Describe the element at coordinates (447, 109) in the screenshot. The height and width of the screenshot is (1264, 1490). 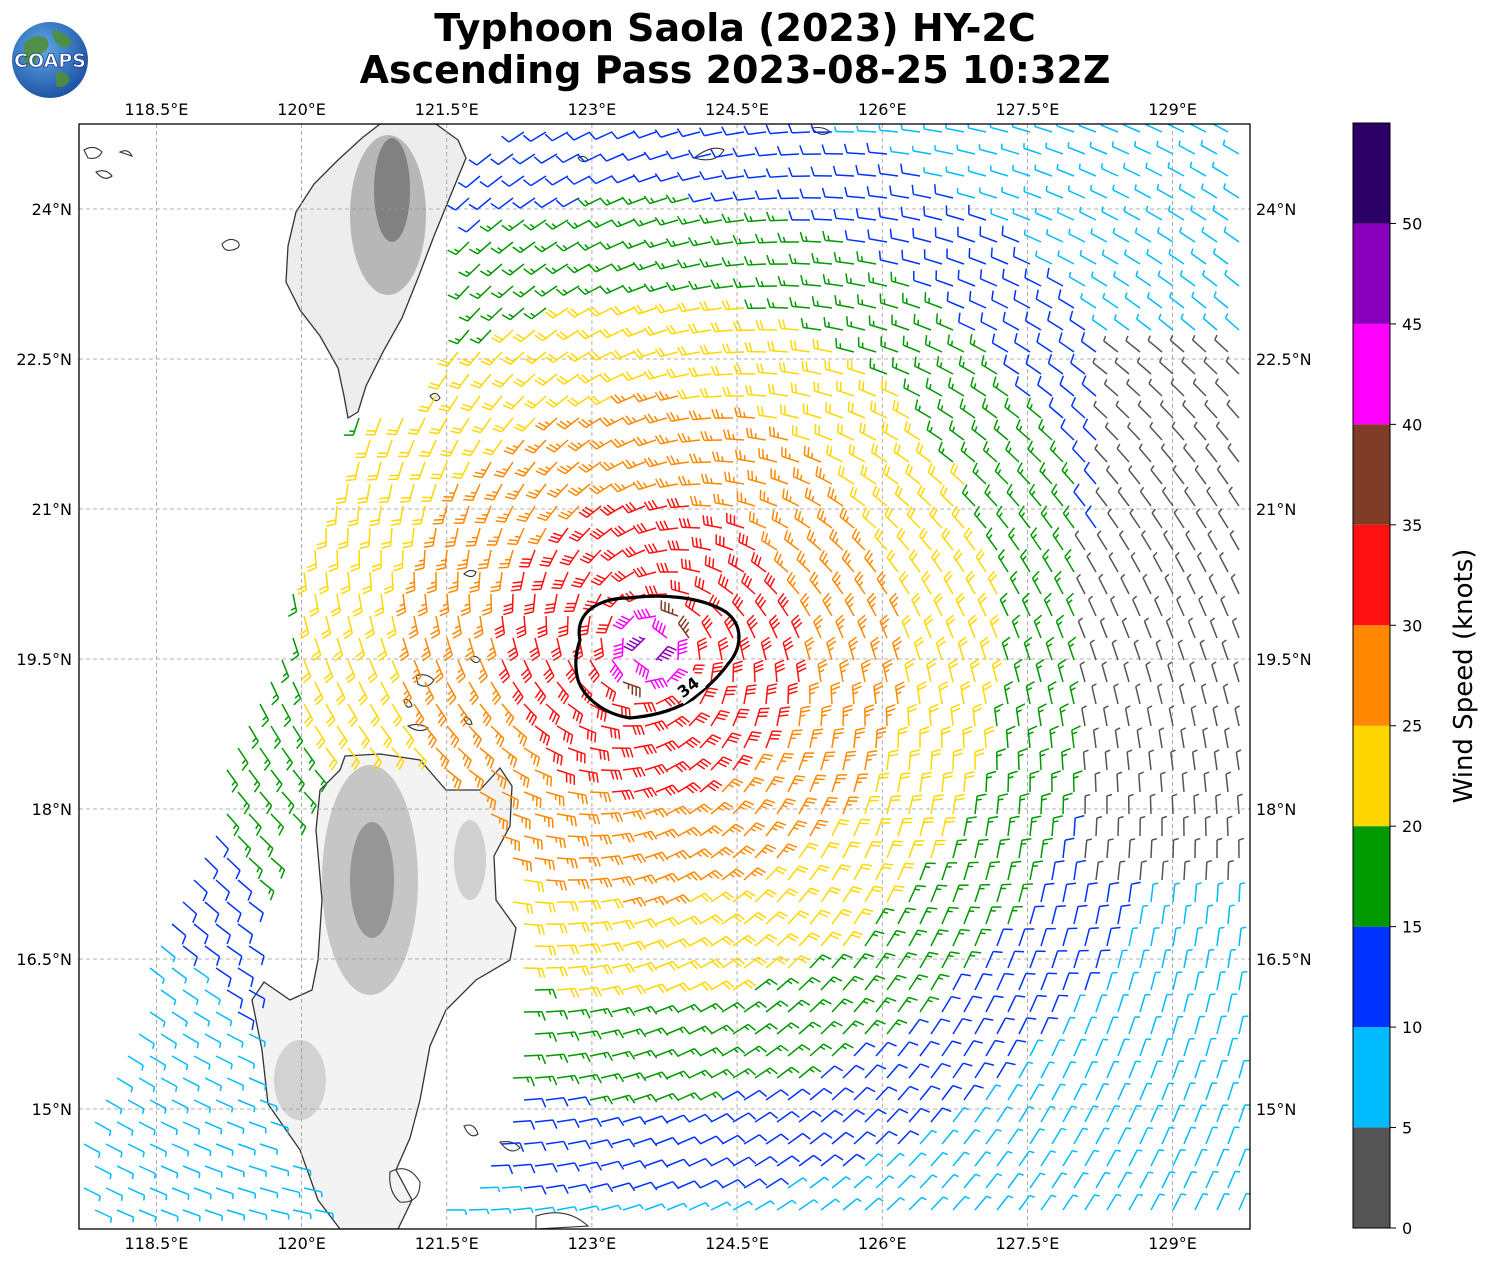
I see `lon-tick-label-top: 121.5°E` at that location.